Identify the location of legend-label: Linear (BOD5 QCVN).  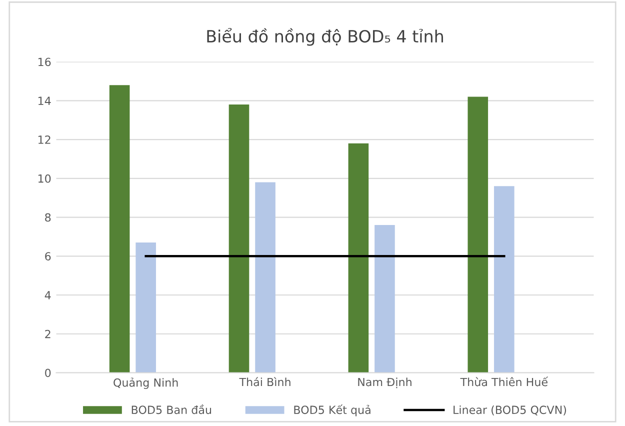
(510, 410).